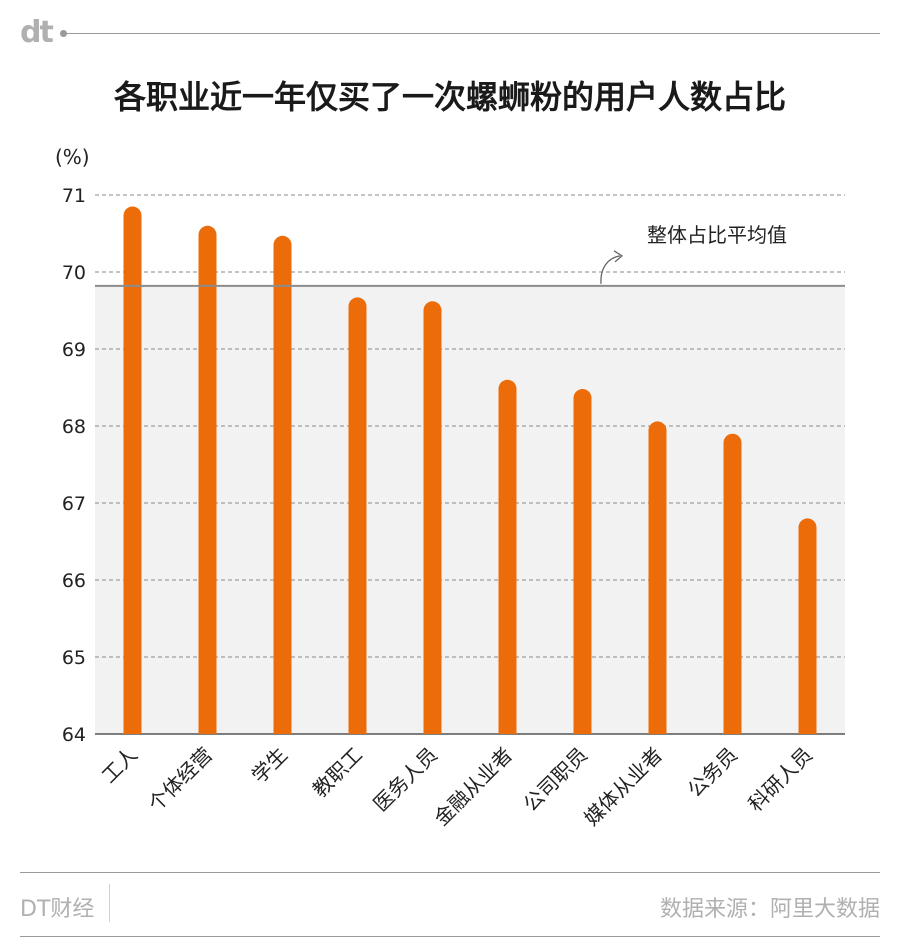  What do you see at coordinates (405, 780) in the screenshot?
I see `x-tick-label: 医务人员` at bounding box center [405, 780].